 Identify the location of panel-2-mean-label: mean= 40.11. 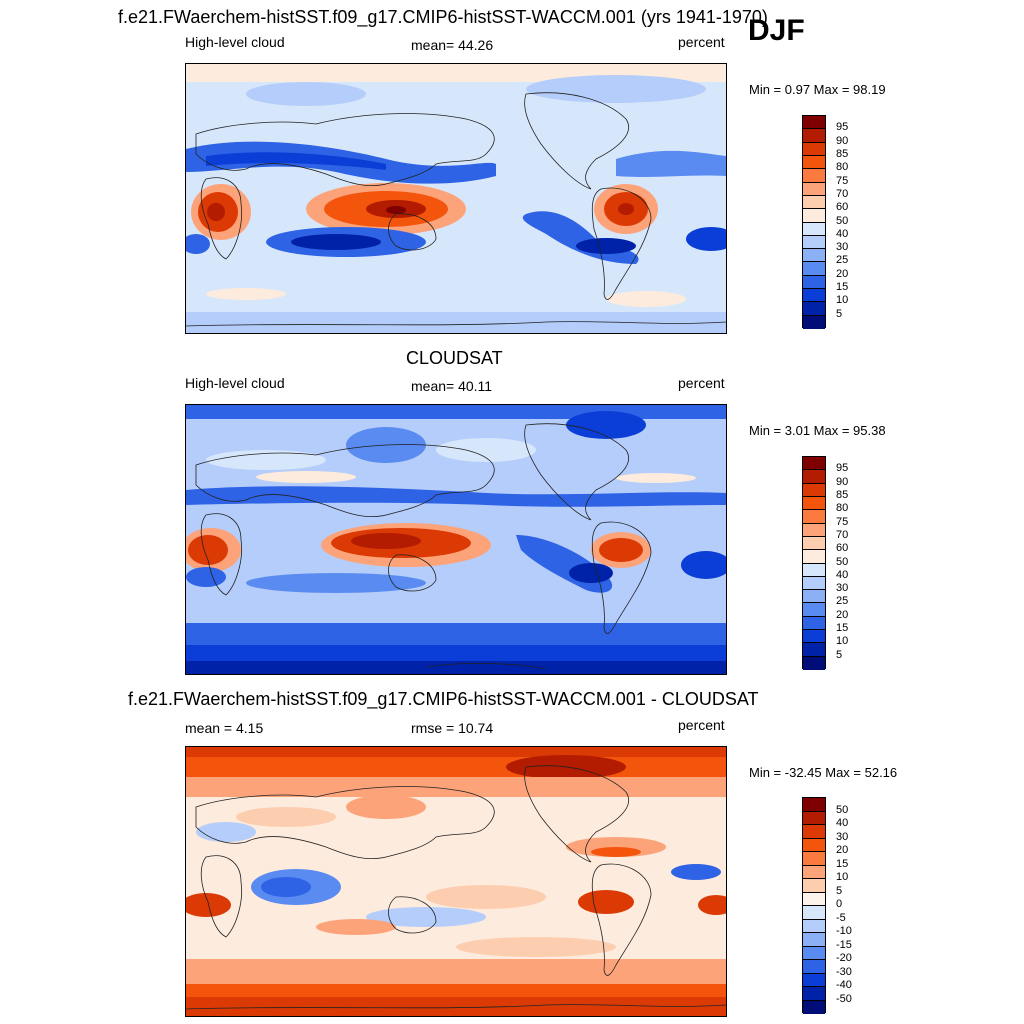
(452, 386).